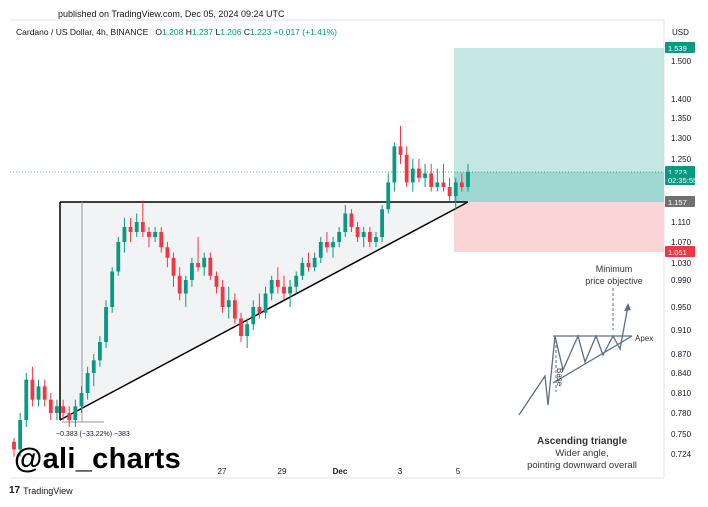  I want to click on price-axis-tick: 0.750, so click(681, 434).